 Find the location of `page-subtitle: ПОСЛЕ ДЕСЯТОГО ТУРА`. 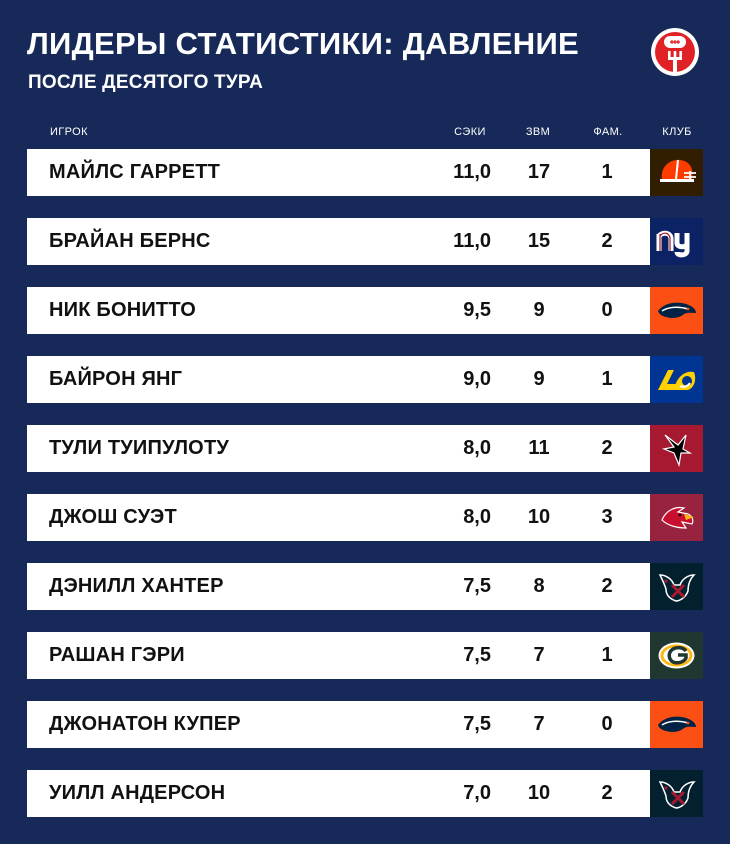

page-subtitle: ПОСЛЕ ДЕСЯТОГО ТУРА is located at coordinates (145, 82).